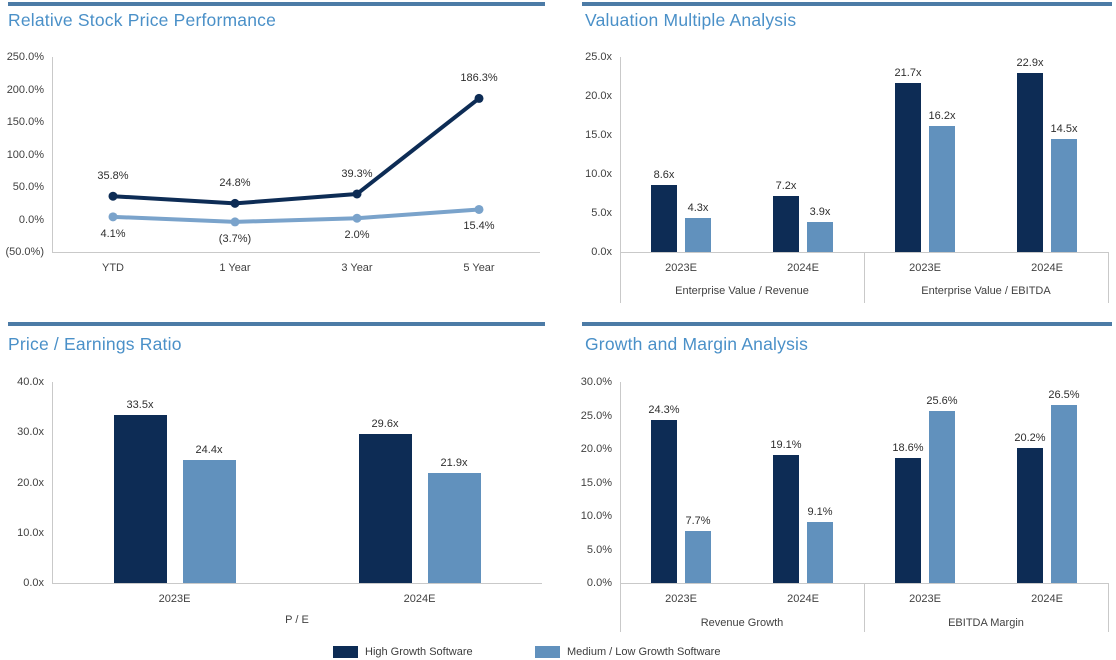 Image resolution: width=1116 pixels, height=660 pixels. What do you see at coordinates (235, 268) in the screenshot?
I see `category-label: 1 Year` at bounding box center [235, 268].